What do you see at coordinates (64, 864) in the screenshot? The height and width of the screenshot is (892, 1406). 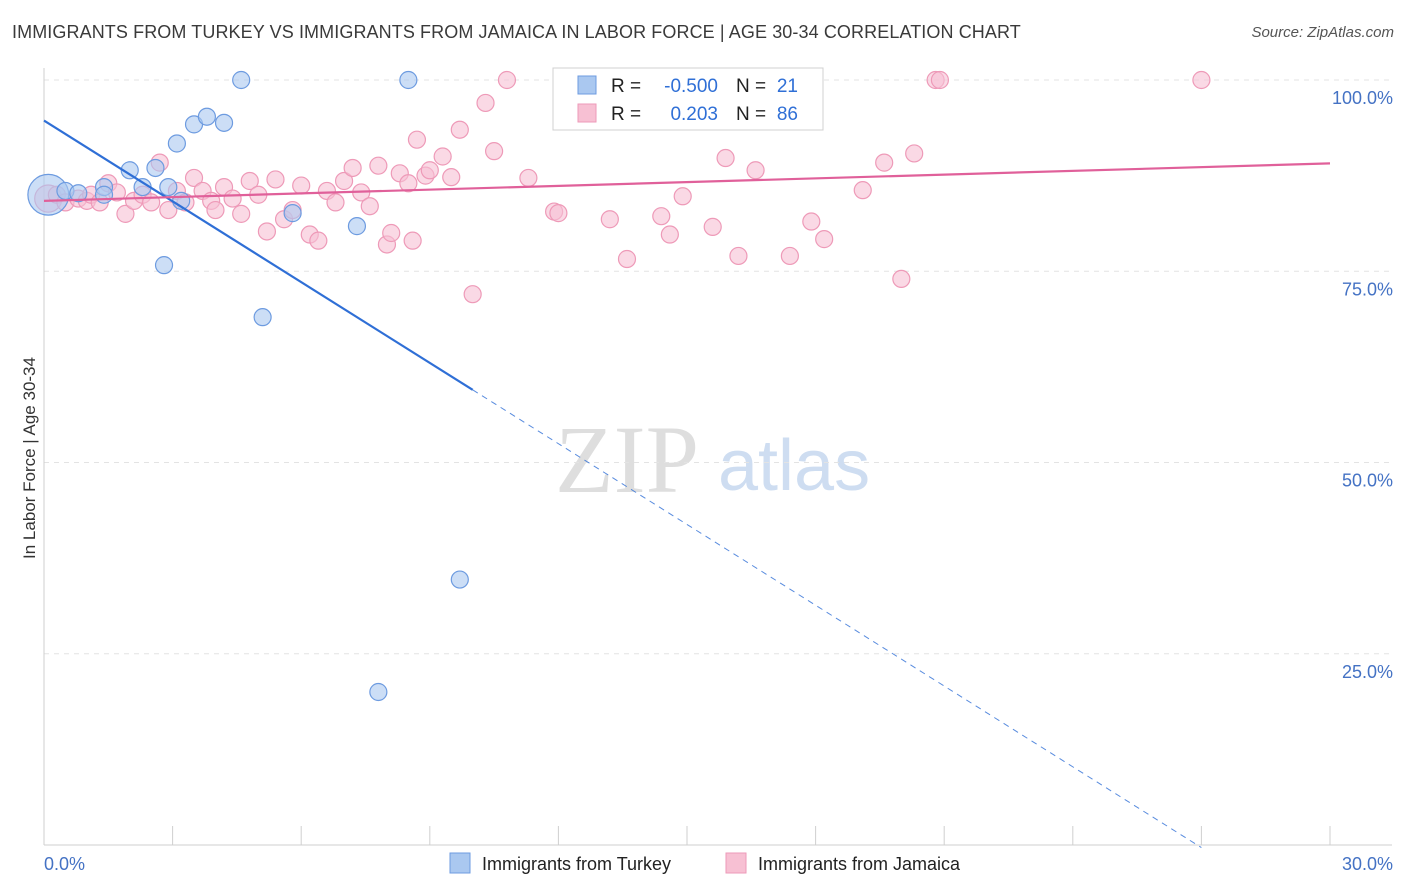 I see `x-tick-label-0: 0.0%` at bounding box center [64, 864].